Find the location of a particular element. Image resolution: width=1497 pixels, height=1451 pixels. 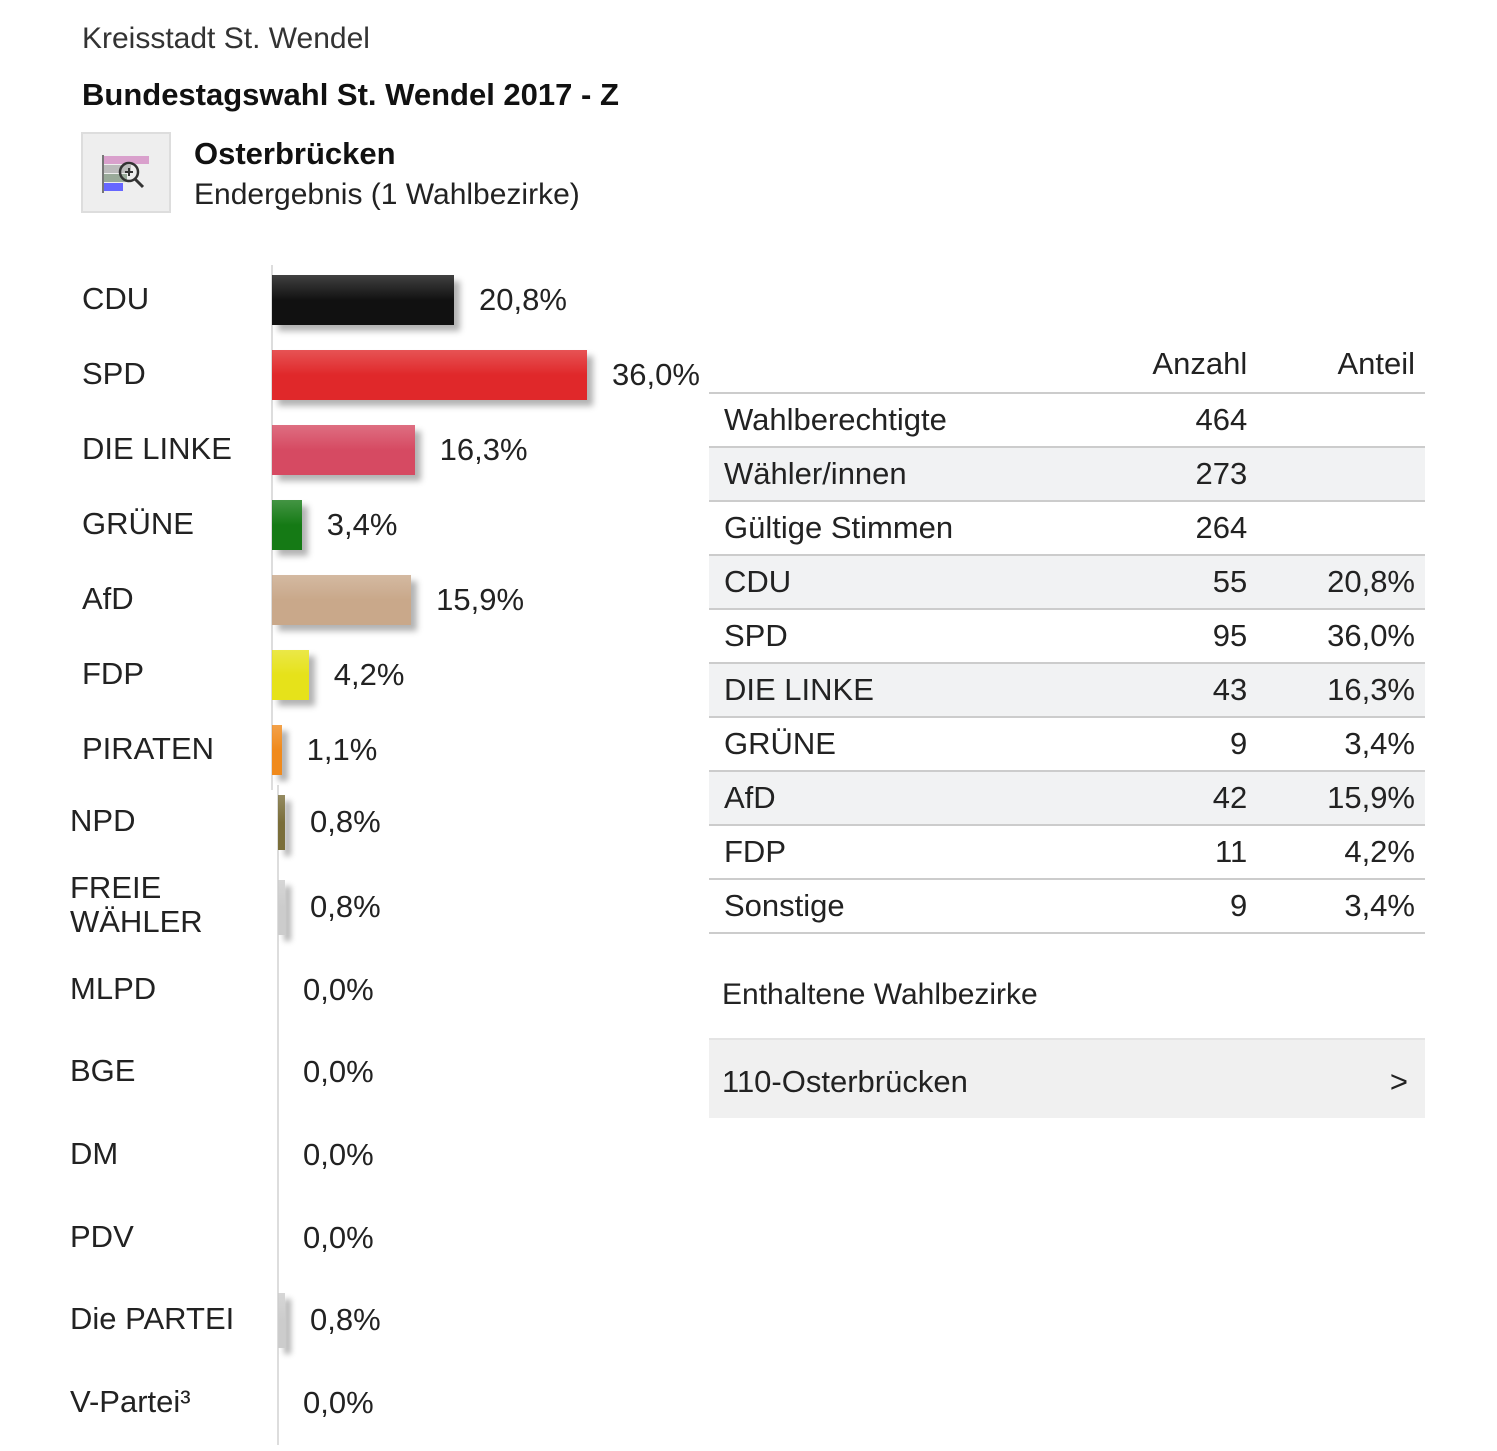

row-label: Sonstige is located at coordinates (898, 906).